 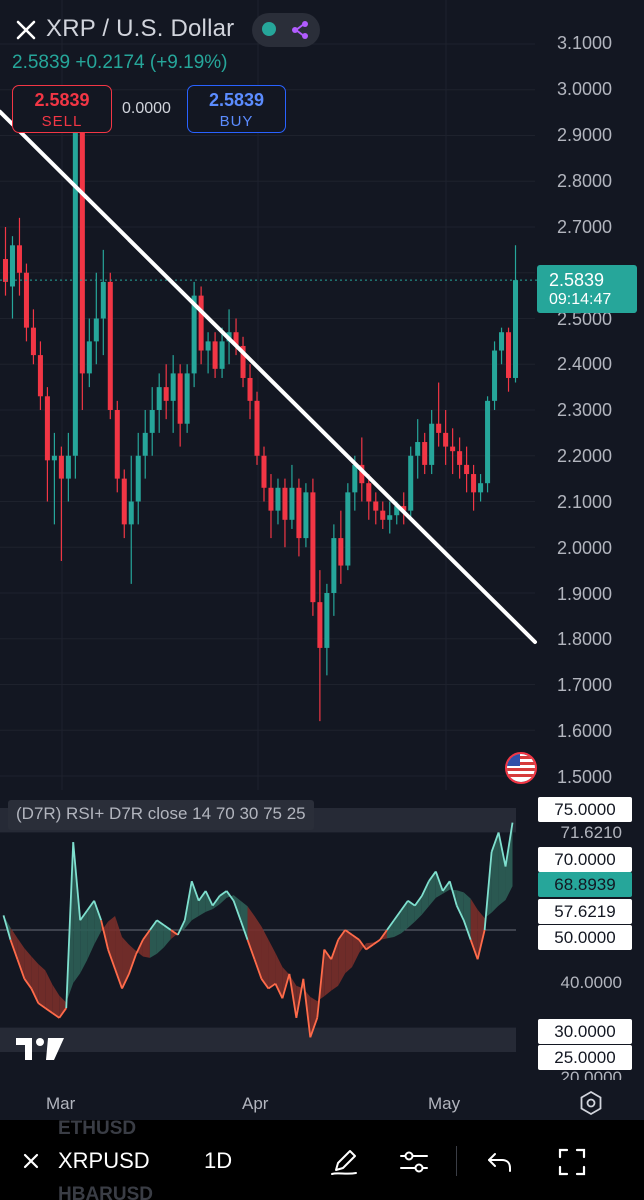 What do you see at coordinates (236, 100) in the screenshot?
I see `buy-price: 2.5839` at bounding box center [236, 100].